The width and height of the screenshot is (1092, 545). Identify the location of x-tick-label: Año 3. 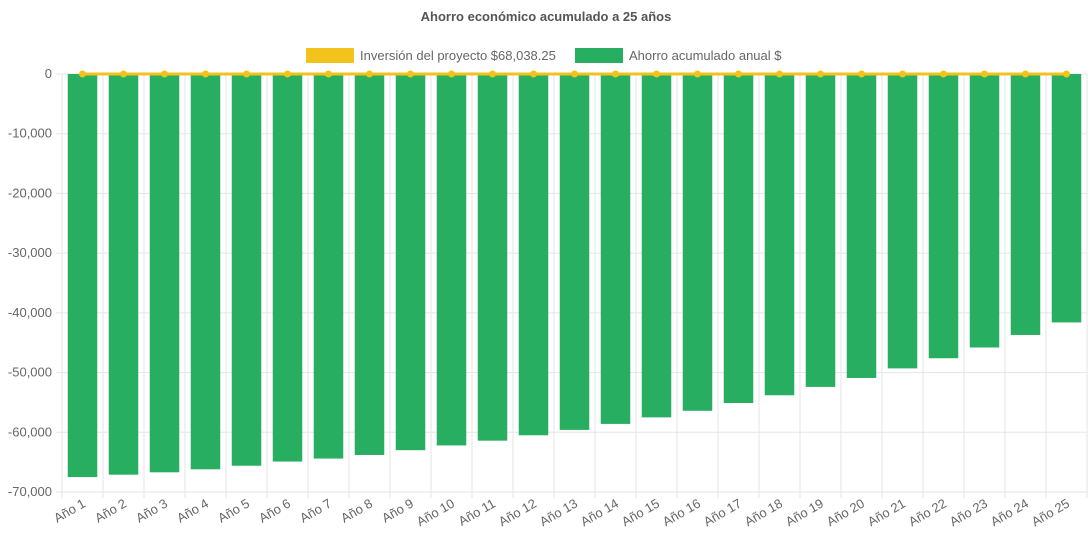
(151, 511).